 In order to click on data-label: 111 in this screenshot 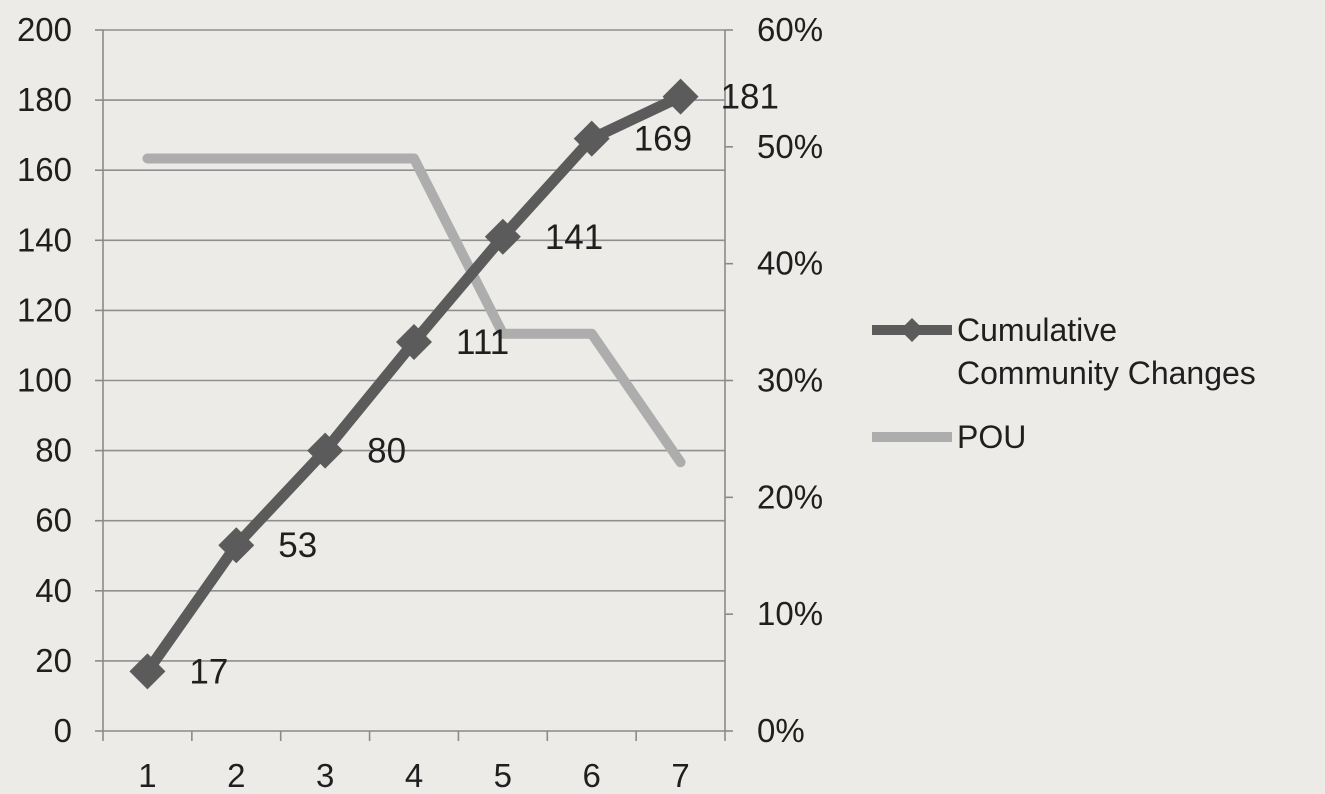, I will do `click(482, 342)`.